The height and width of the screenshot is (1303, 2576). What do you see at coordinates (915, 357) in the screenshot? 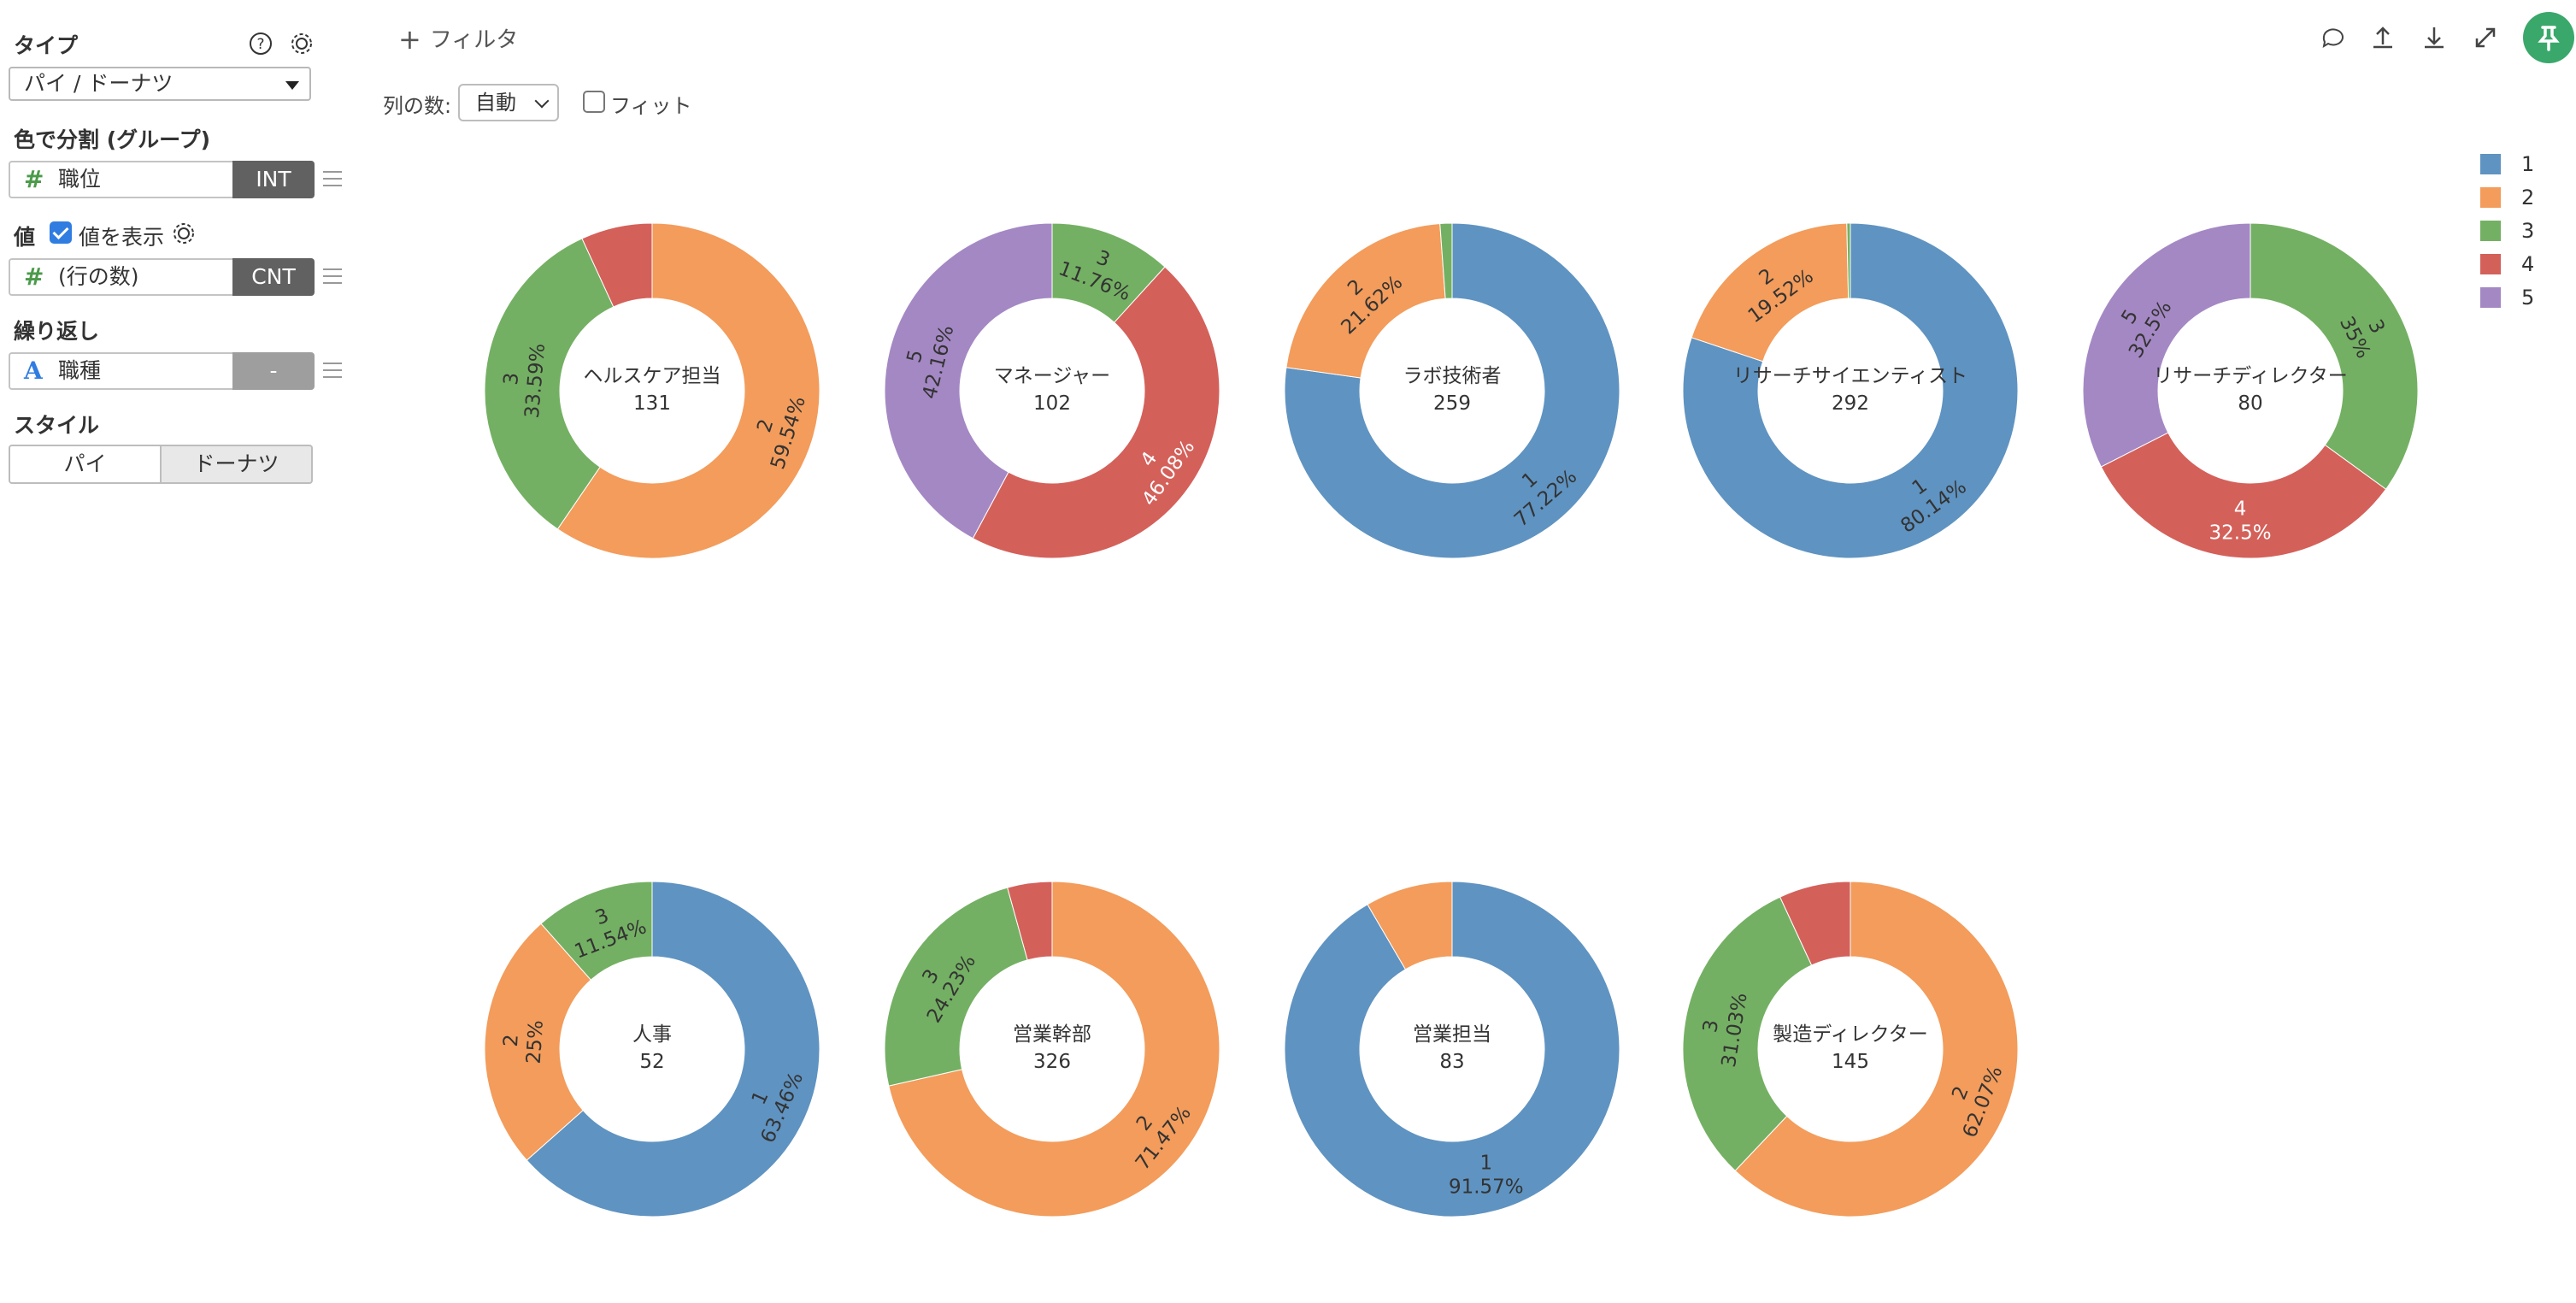
I see `slice-key-label: 5` at bounding box center [915, 357].